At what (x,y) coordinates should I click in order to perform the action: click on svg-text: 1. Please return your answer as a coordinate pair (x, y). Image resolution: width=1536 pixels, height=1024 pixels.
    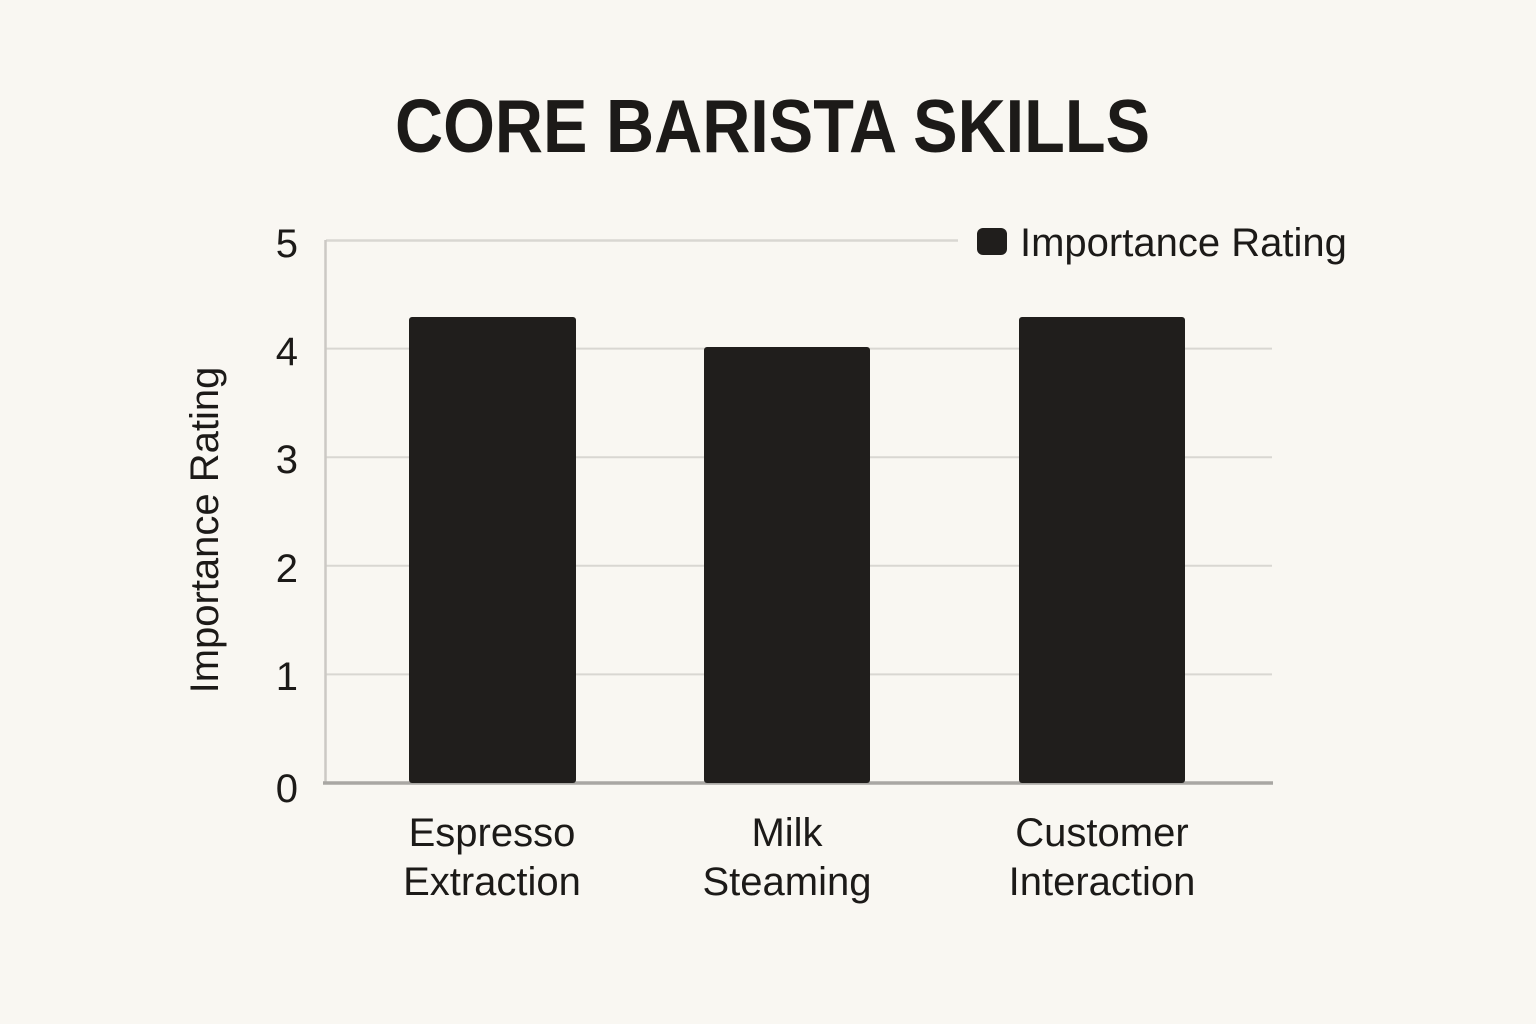
    Looking at the image, I should click on (287, 677).